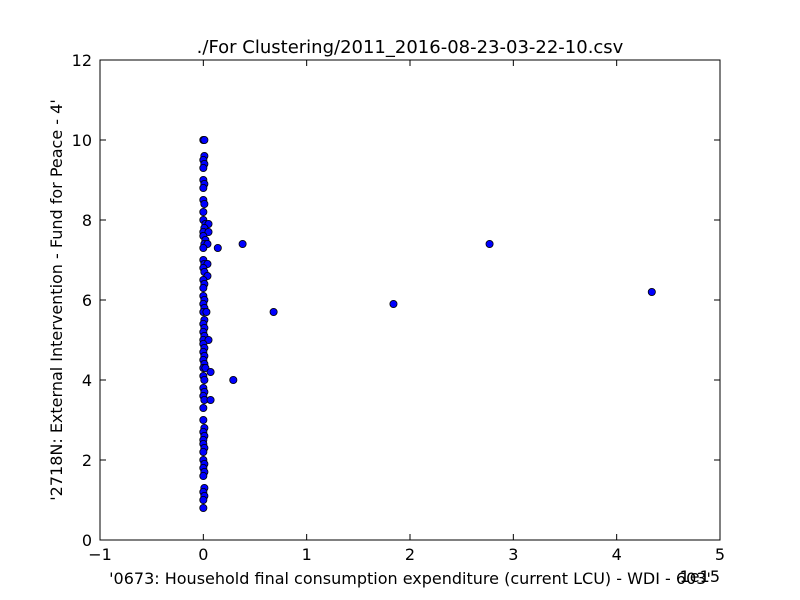  Describe the element at coordinates (617, 554) in the screenshot. I see `x-tick-label: 4` at that location.